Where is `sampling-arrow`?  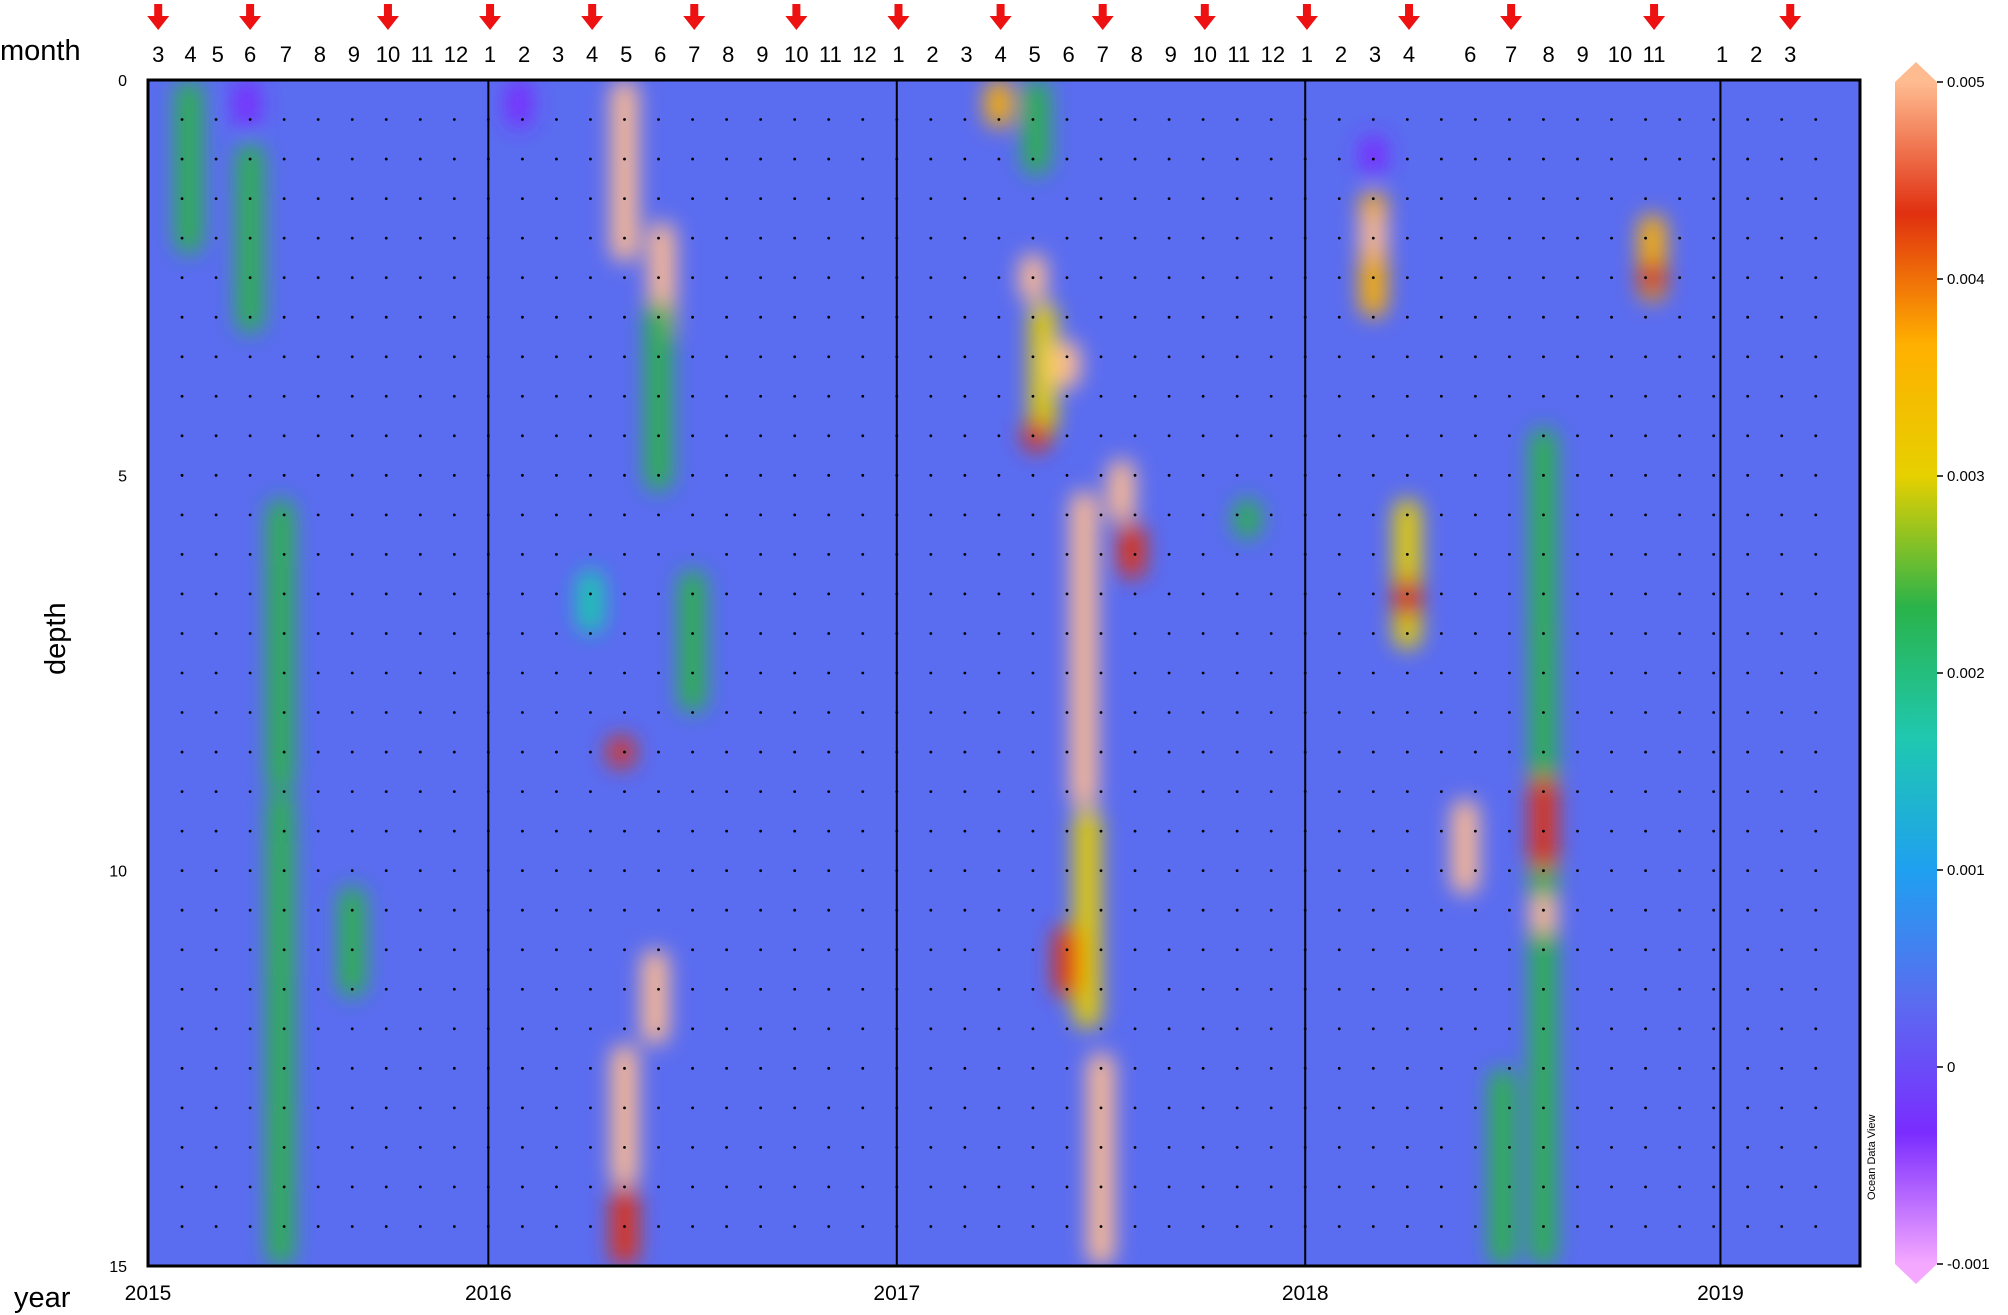 sampling-arrow is located at coordinates (1306, 17).